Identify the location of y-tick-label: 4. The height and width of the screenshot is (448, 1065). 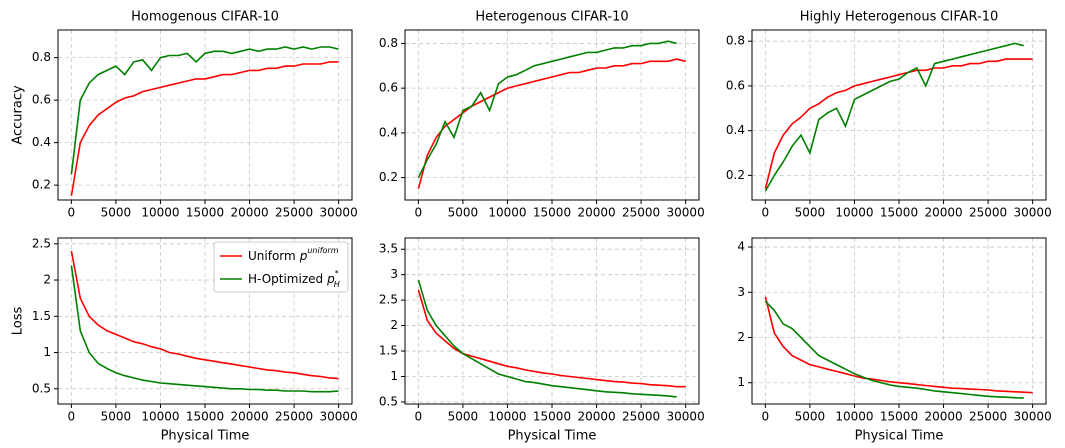
(741, 247).